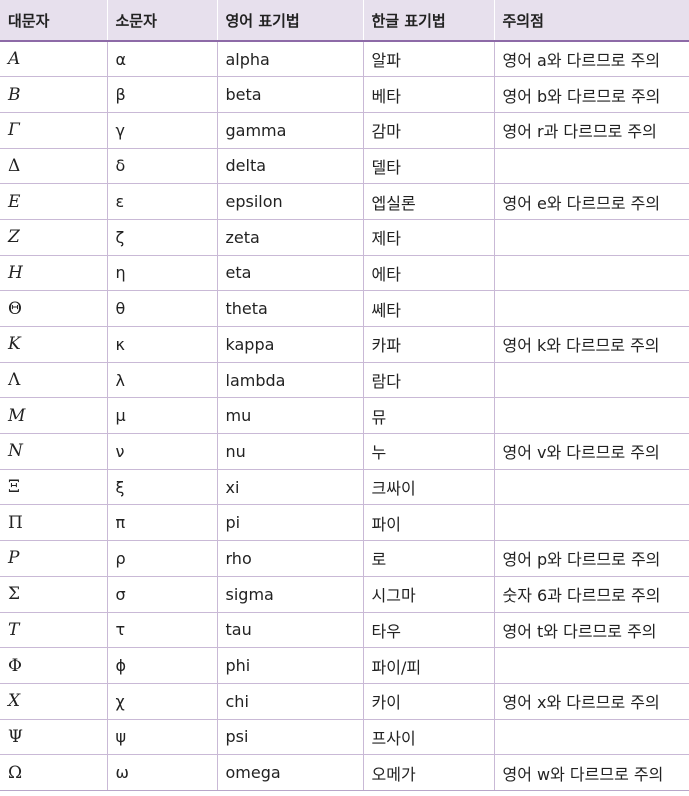 The image size is (689, 796). What do you see at coordinates (289, 451) in the screenshot?
I see `english-cell: nu` at bounding box center [289, 451].